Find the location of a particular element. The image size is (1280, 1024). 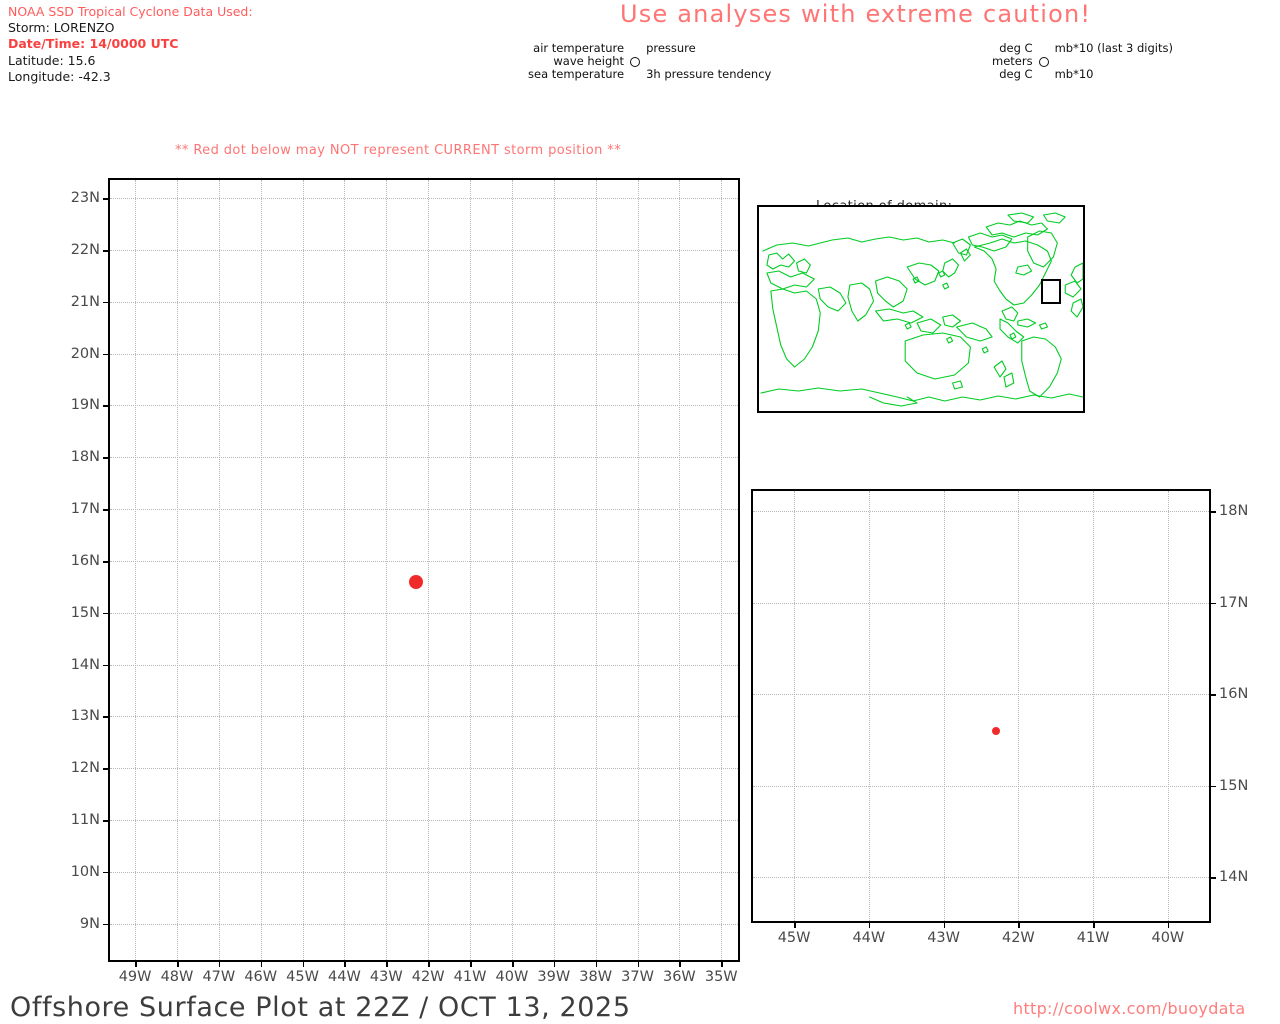

axis-label-x: 38W is located at coordinates (596, 977).